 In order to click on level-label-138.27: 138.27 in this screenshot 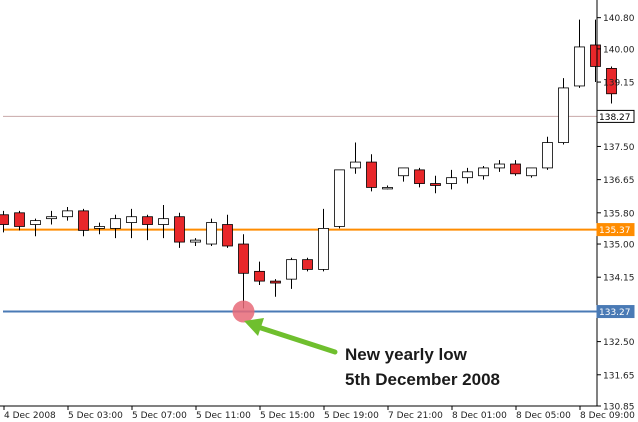, I will do `click(615, 118)`.